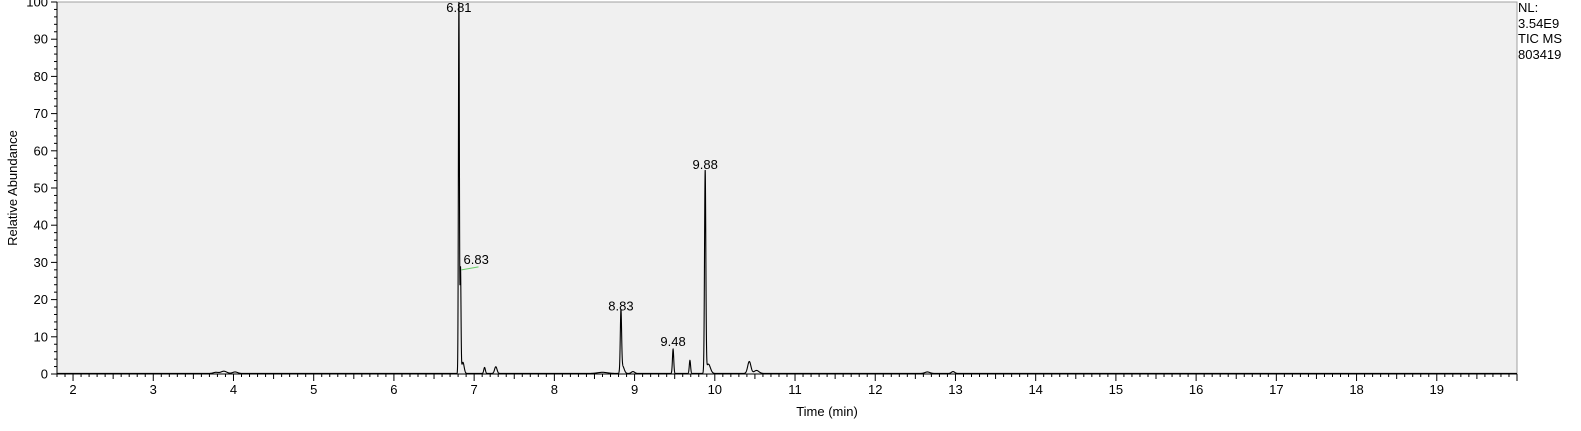 Image resolution: width=1581 pixels, height=431 pixels. Describe the element at coordinates (313, 389) in the screenshot. I see `x-tick-label: 5` at that location.